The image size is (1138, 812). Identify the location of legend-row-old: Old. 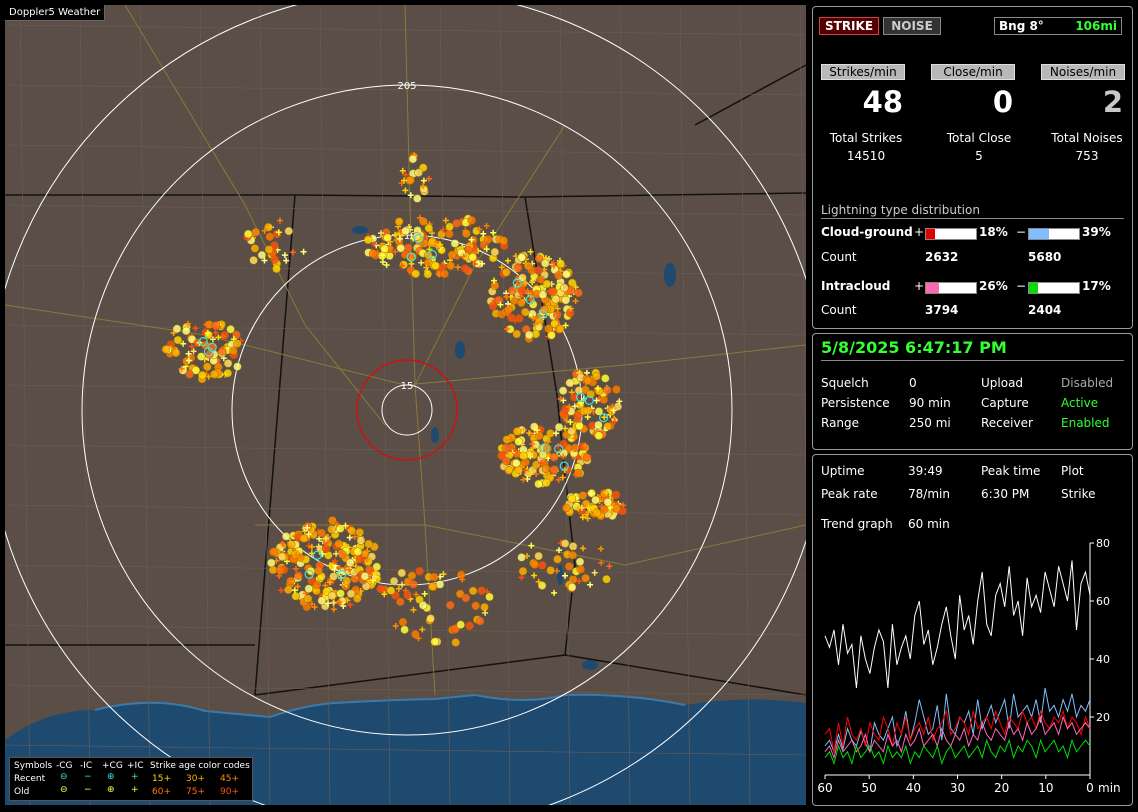
(22, 792).